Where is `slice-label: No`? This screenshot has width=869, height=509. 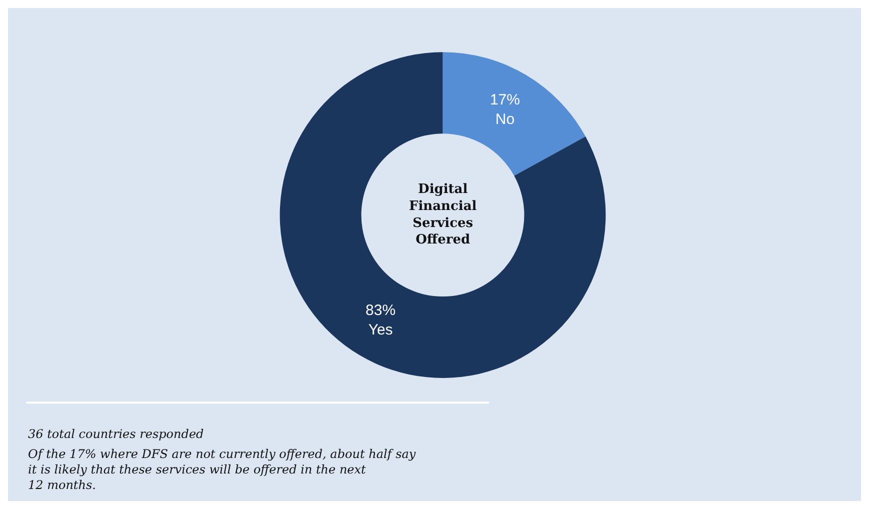 slice-label: No is located at coordinates (505, 119).